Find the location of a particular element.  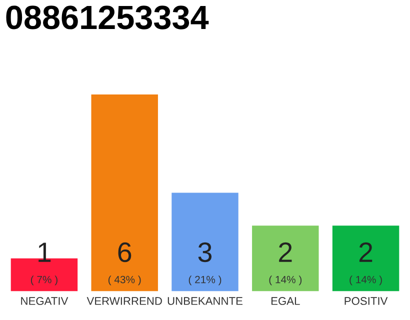

x-tick-label: POSITIV is located at coordinates (366, 301).